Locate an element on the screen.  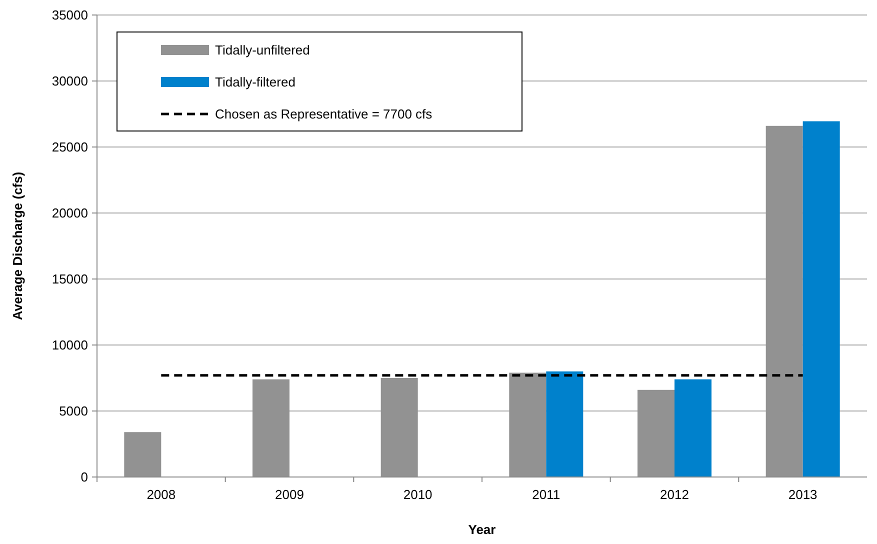
y-axis-title: Average Discharge (cfs) is located at coordinates (17, 246).